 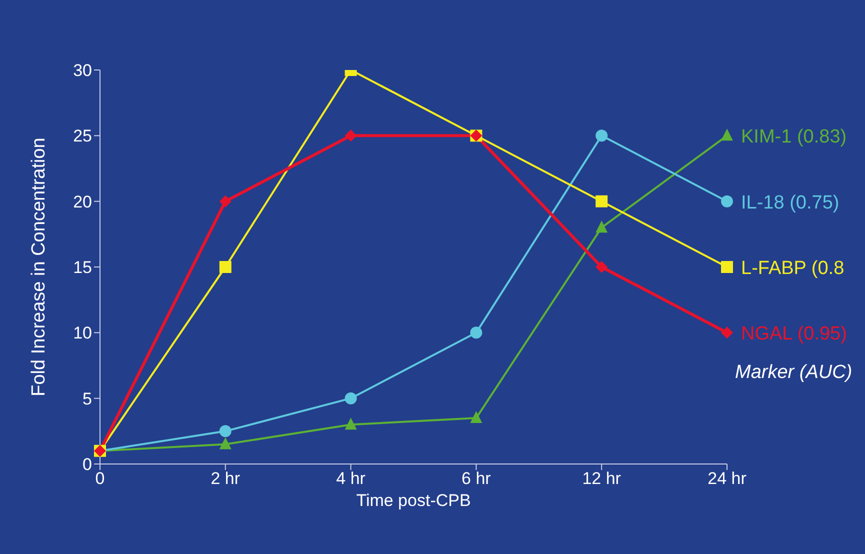 What do you see at coordinates (790, 203) in the screenshot?
I see `series-label: IL-18 (0.75)` at bounding box center [790, 203].